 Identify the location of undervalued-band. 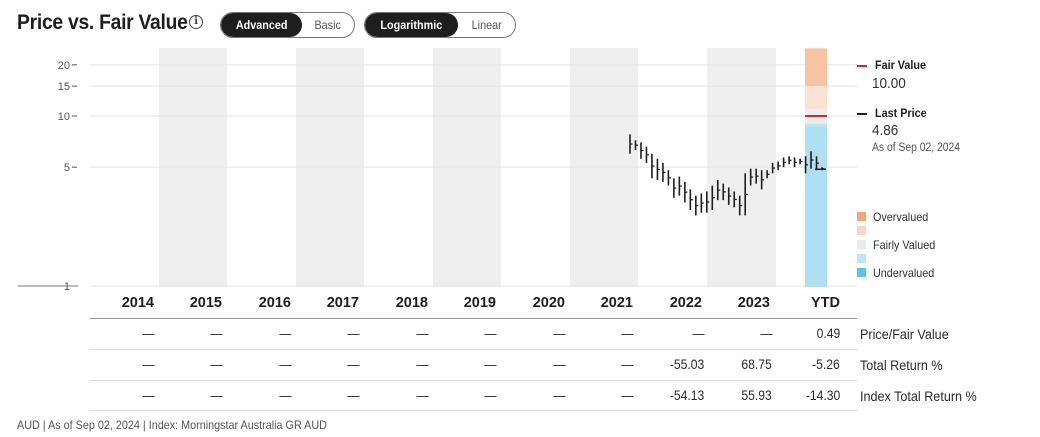
(816, 207).